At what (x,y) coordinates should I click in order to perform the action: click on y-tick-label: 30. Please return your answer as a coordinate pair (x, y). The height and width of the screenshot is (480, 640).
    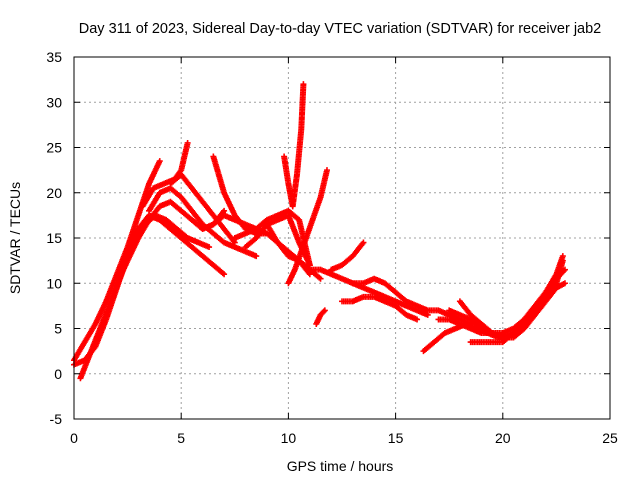
    Looking at the image, I should click on (54, 102).